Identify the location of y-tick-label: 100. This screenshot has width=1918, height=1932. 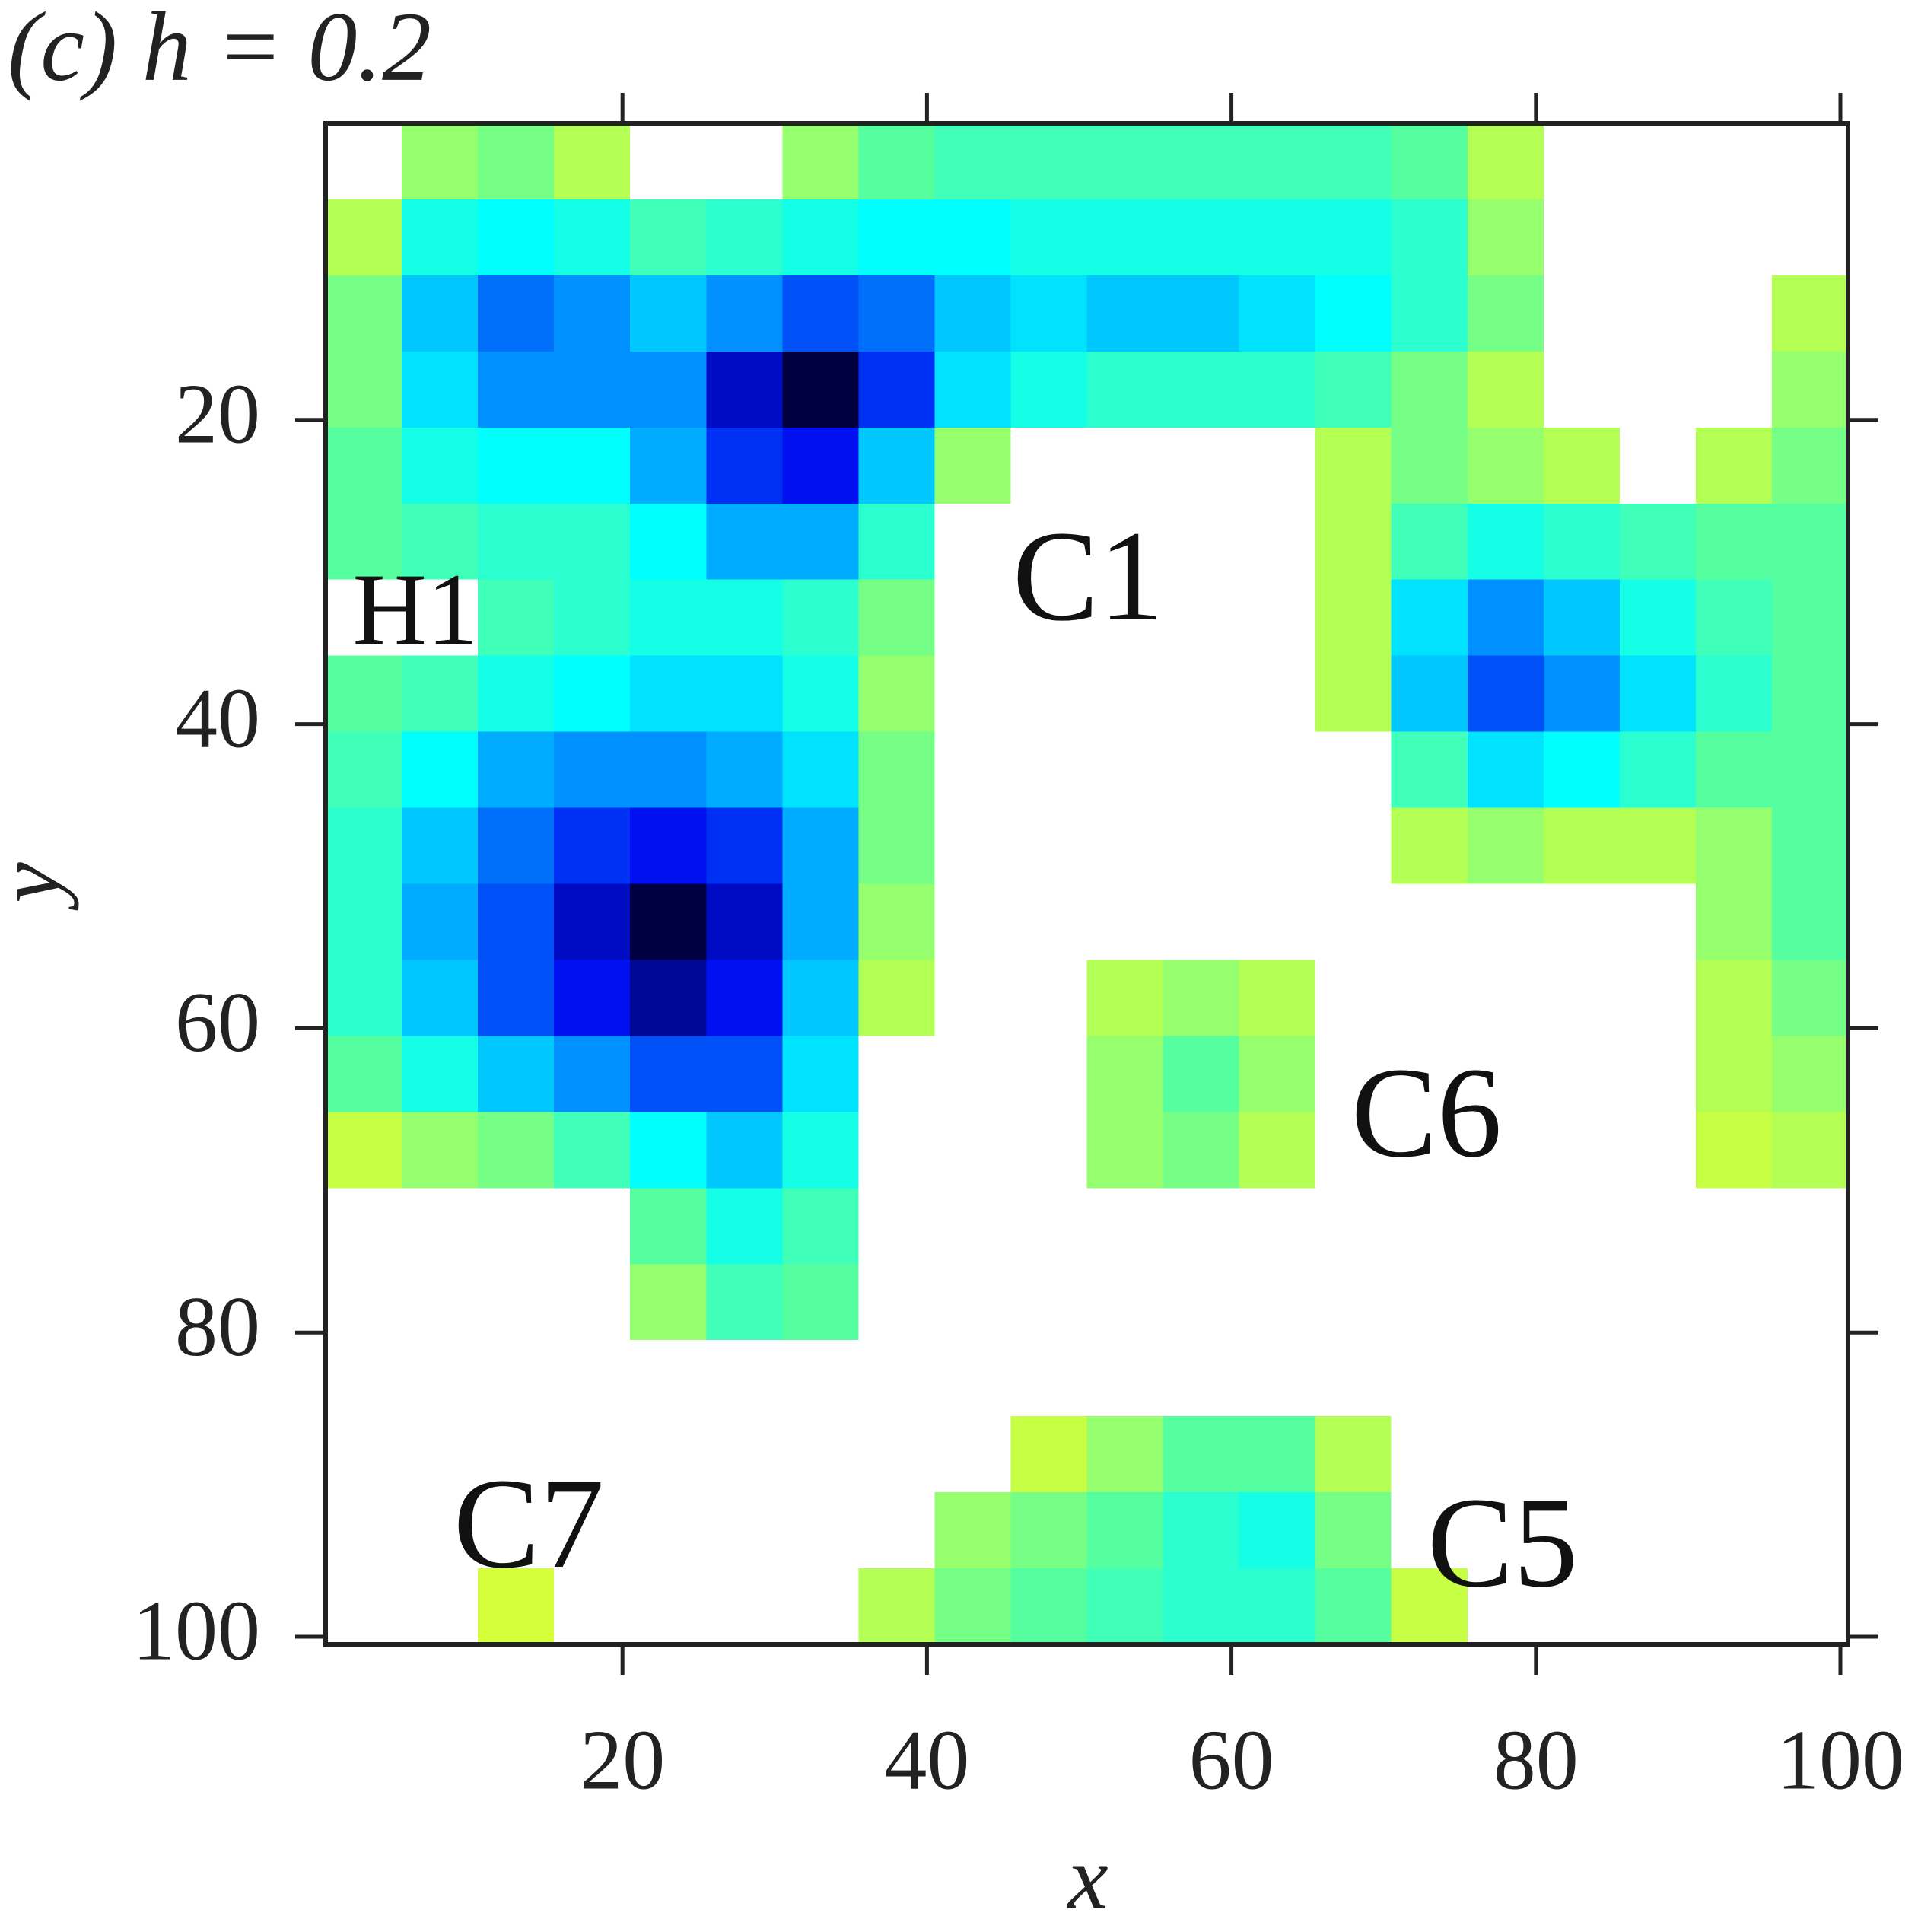
(196, 1631).